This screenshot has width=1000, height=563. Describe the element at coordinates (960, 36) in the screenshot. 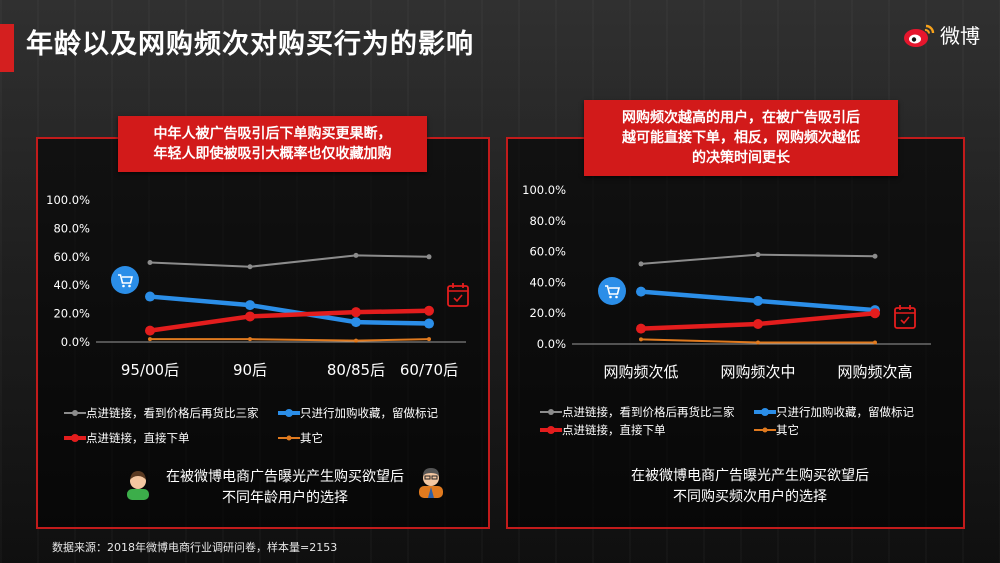

I see `brand-name: 微博` at that location.